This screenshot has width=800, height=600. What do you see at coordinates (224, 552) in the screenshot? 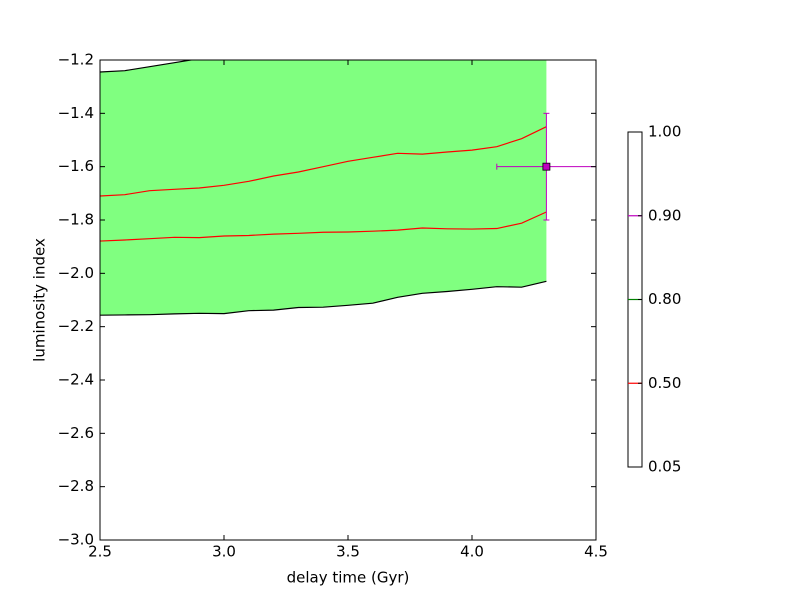
I see `x-tick-label: 3.0` at bounding box center [224, 552].